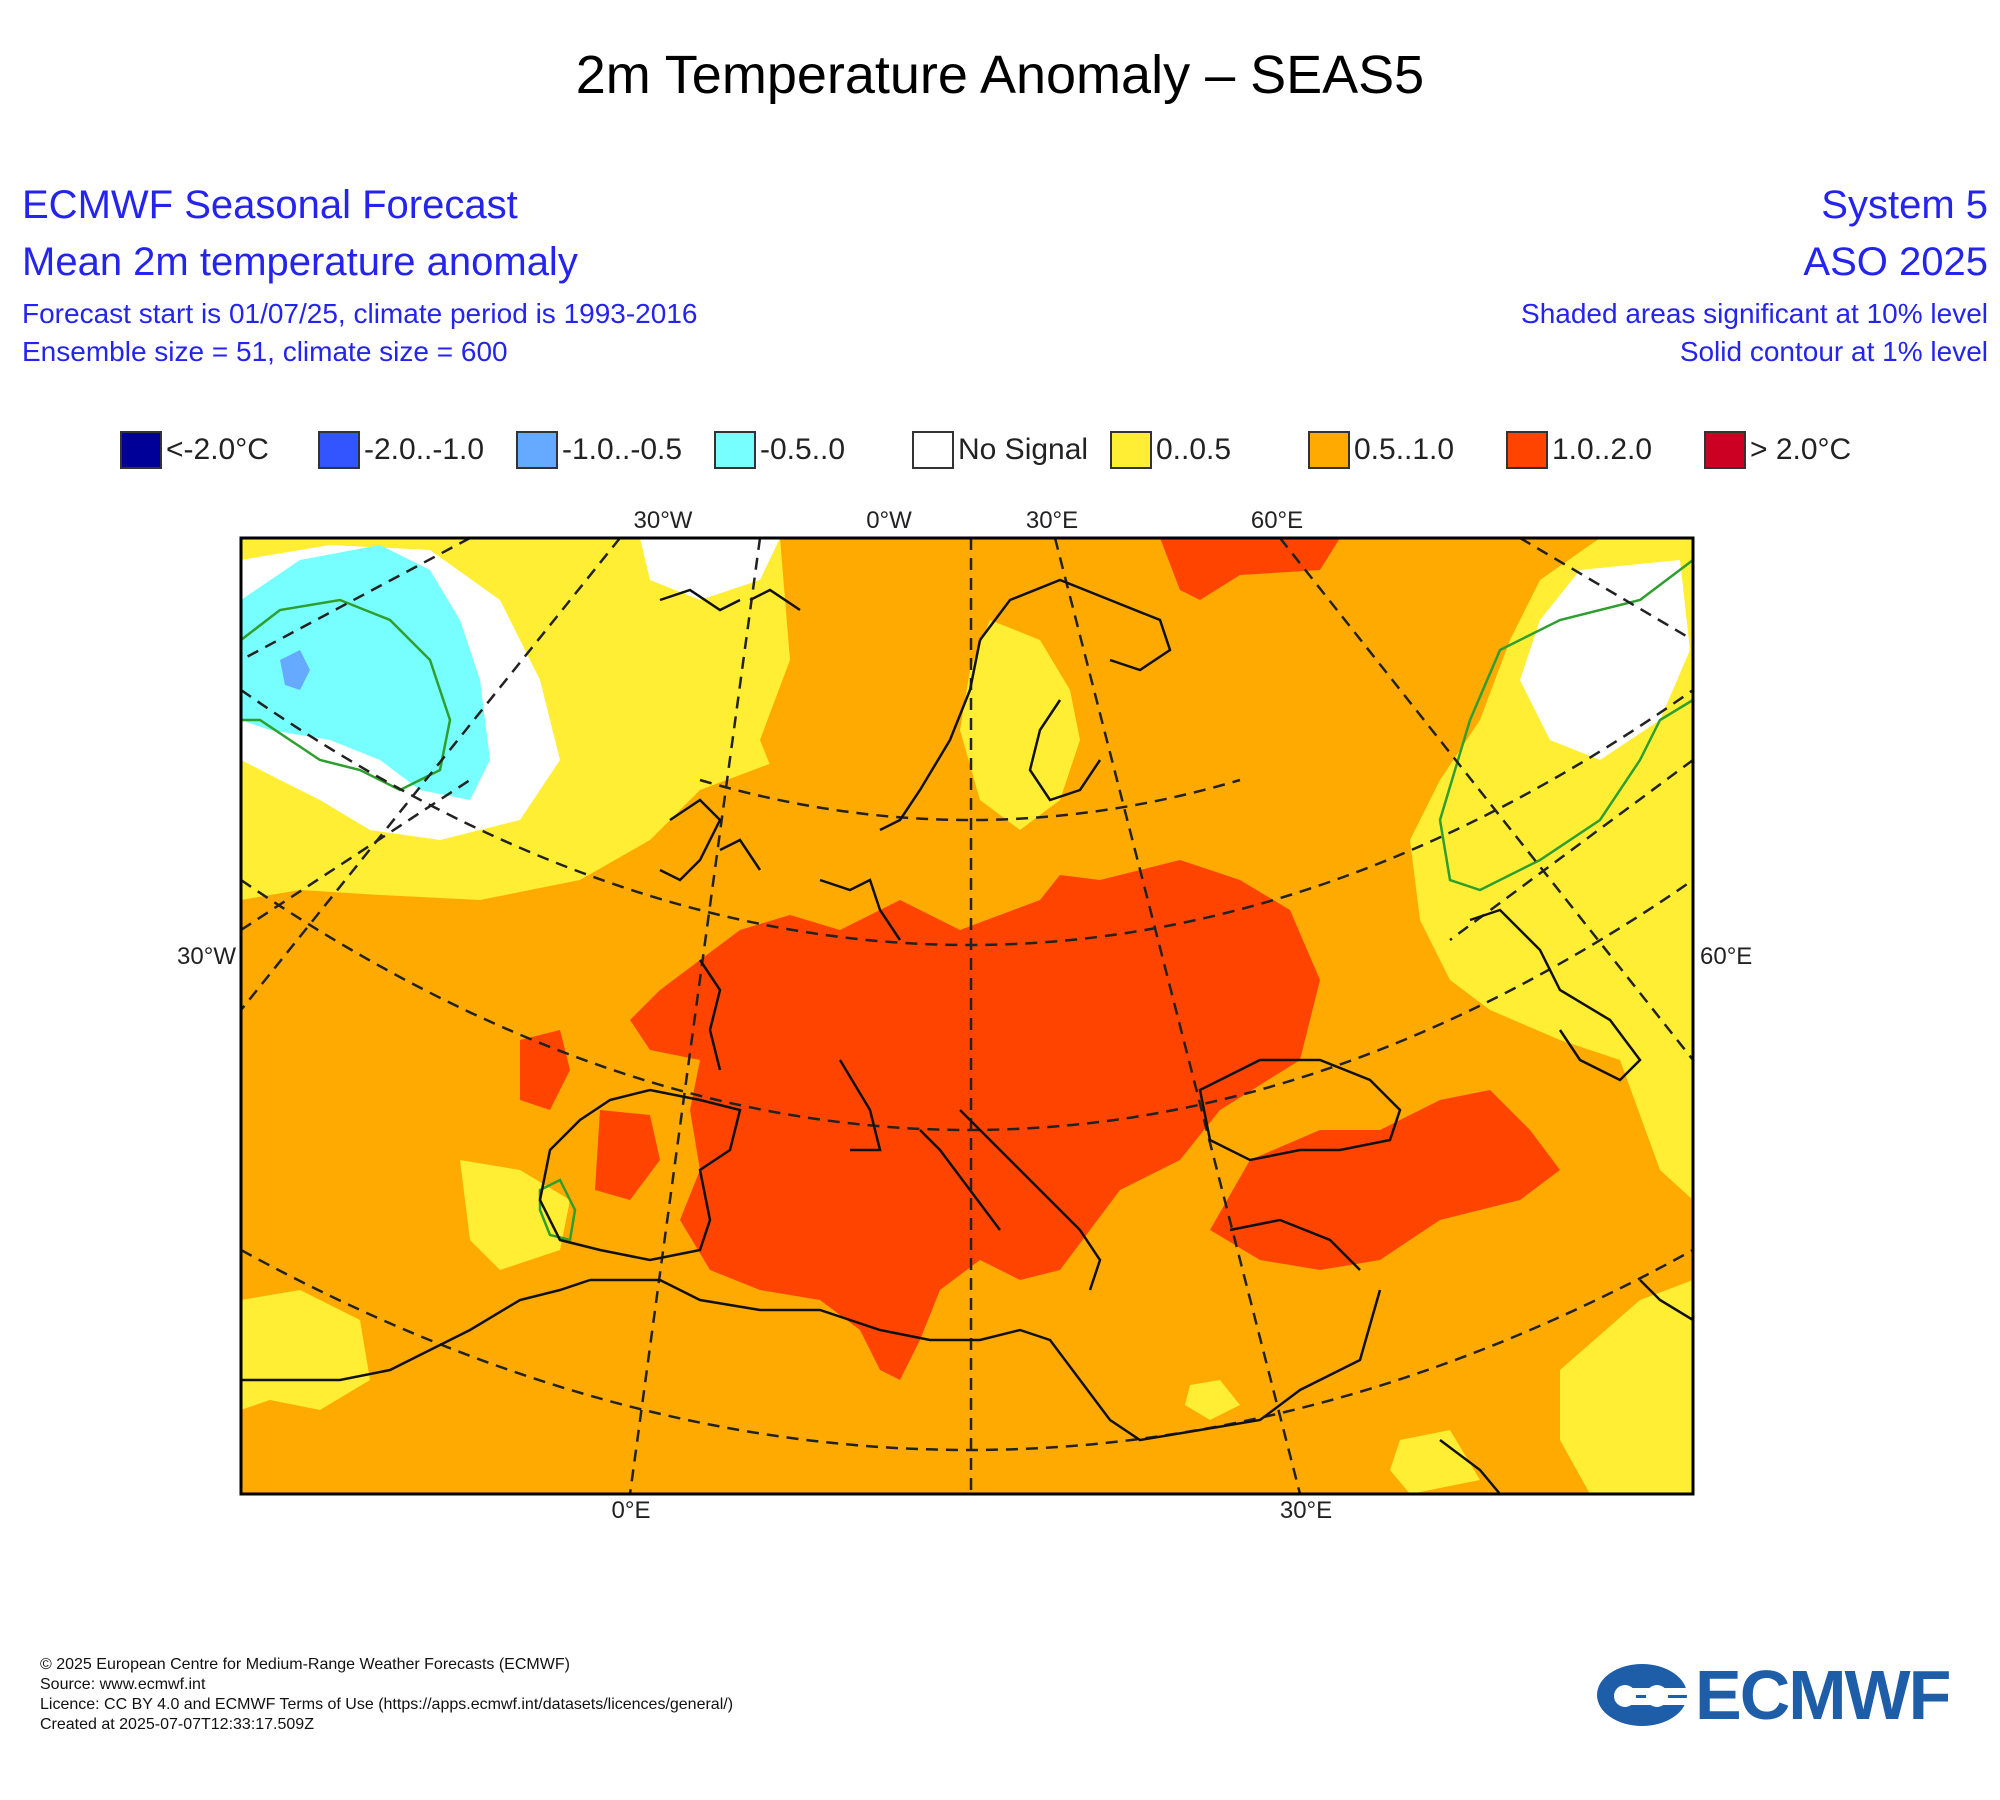  I want to click on legend-item-minus05-0: -0.5..0, so click(779, 450).